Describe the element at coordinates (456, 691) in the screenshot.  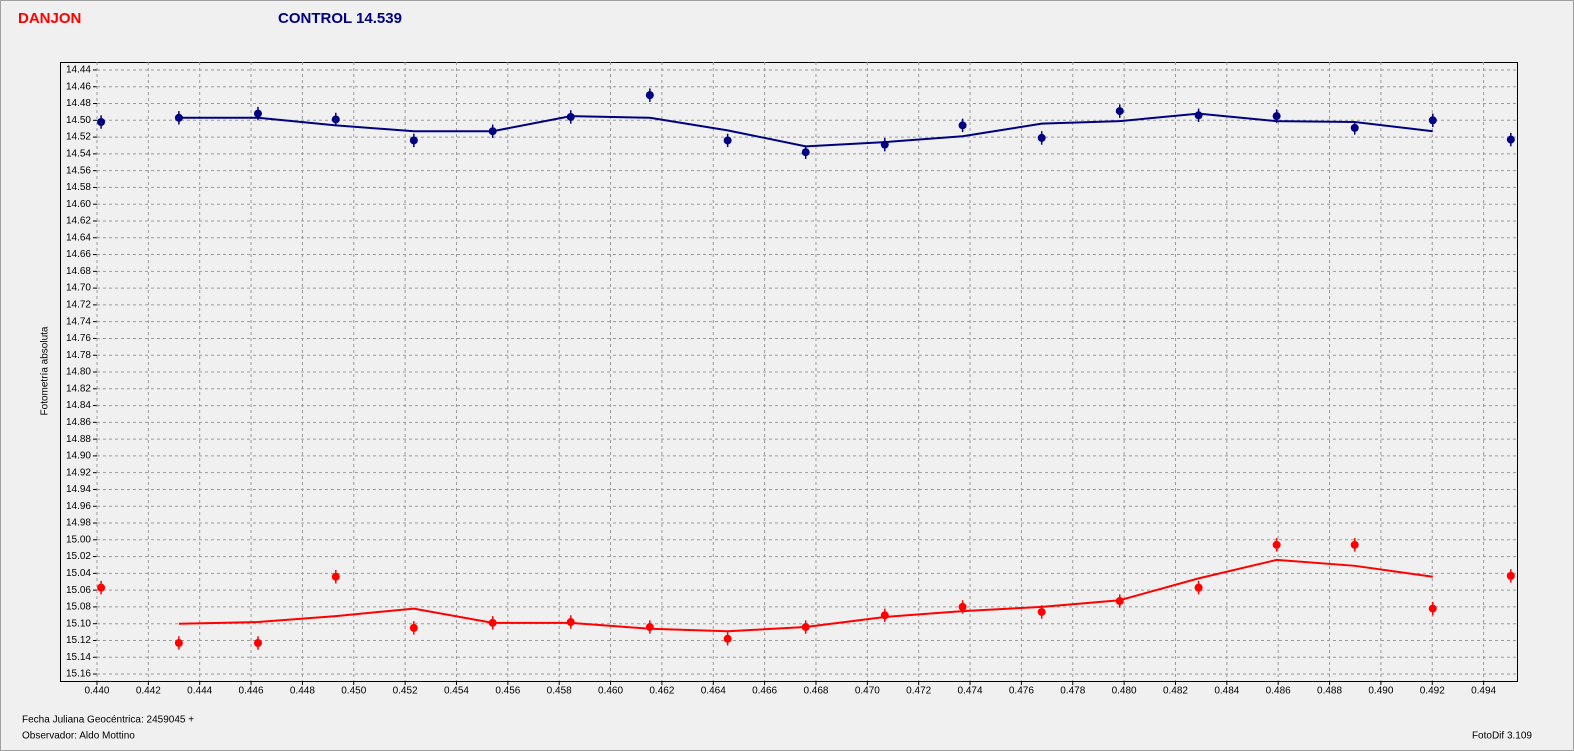
I see `x-tick-label: 0.454` at that location.